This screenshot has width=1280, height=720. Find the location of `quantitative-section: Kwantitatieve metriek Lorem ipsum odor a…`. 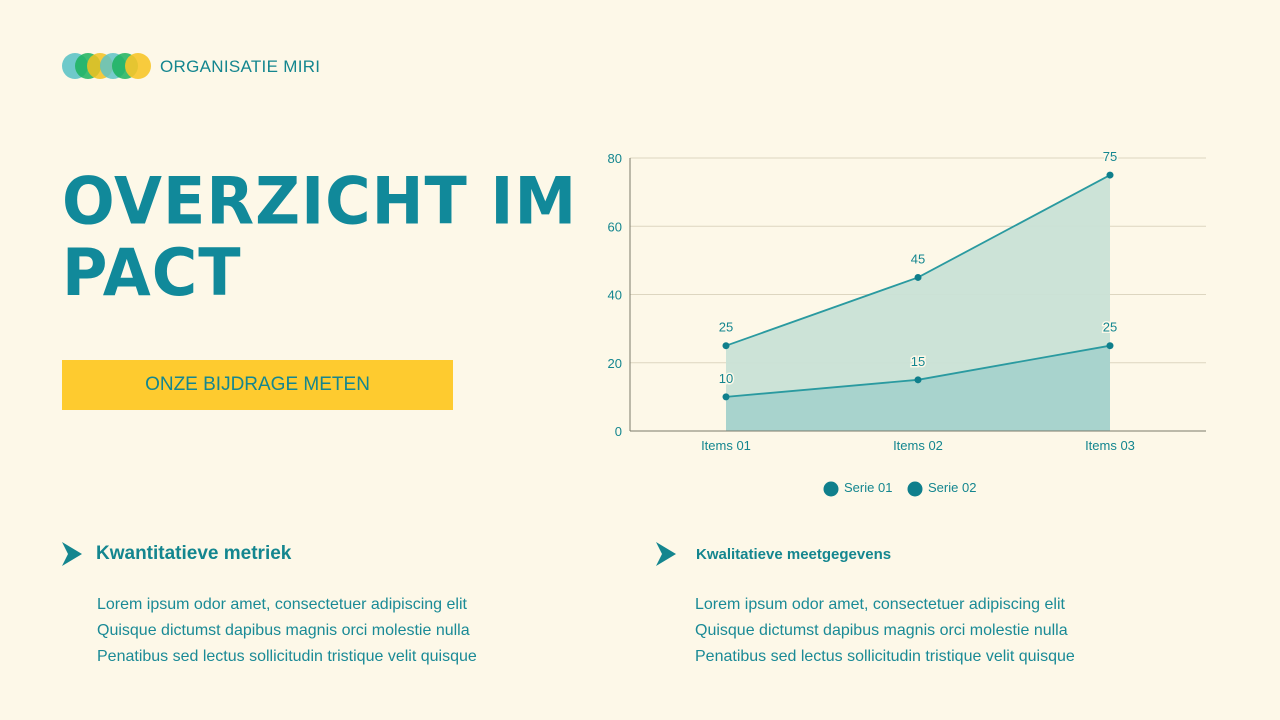

quantitative-section: Kwantitatieve metriek Lorem ipsum odor a… is located at coordinates (322, 605).